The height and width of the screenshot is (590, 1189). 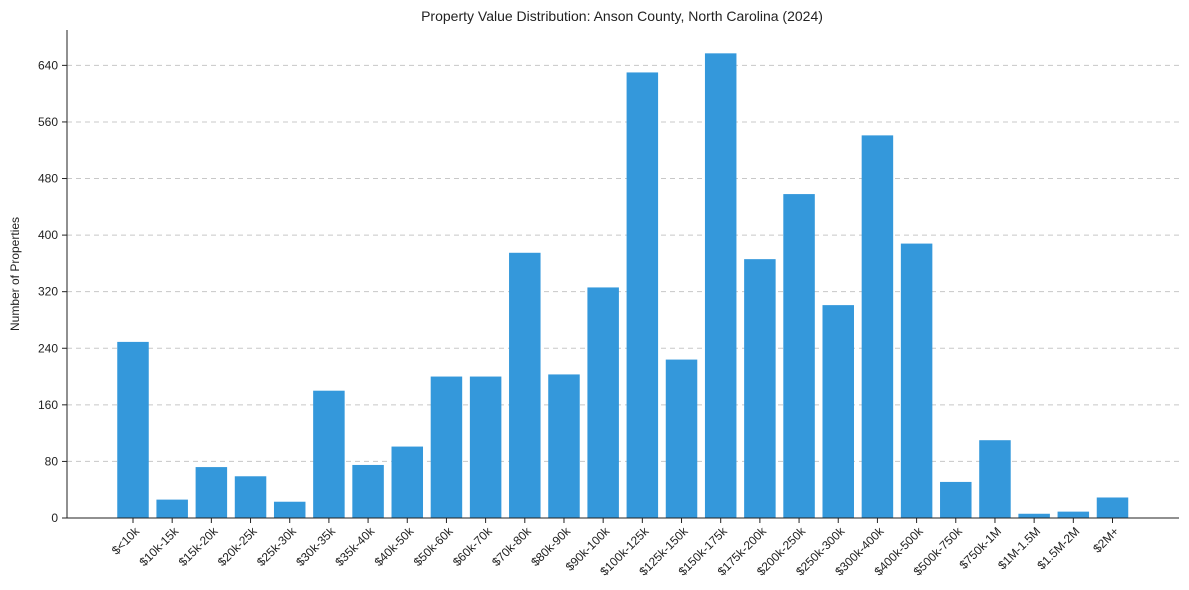 I want to click on x-tick-label: $30k-35k, so click(x=316, y=547).